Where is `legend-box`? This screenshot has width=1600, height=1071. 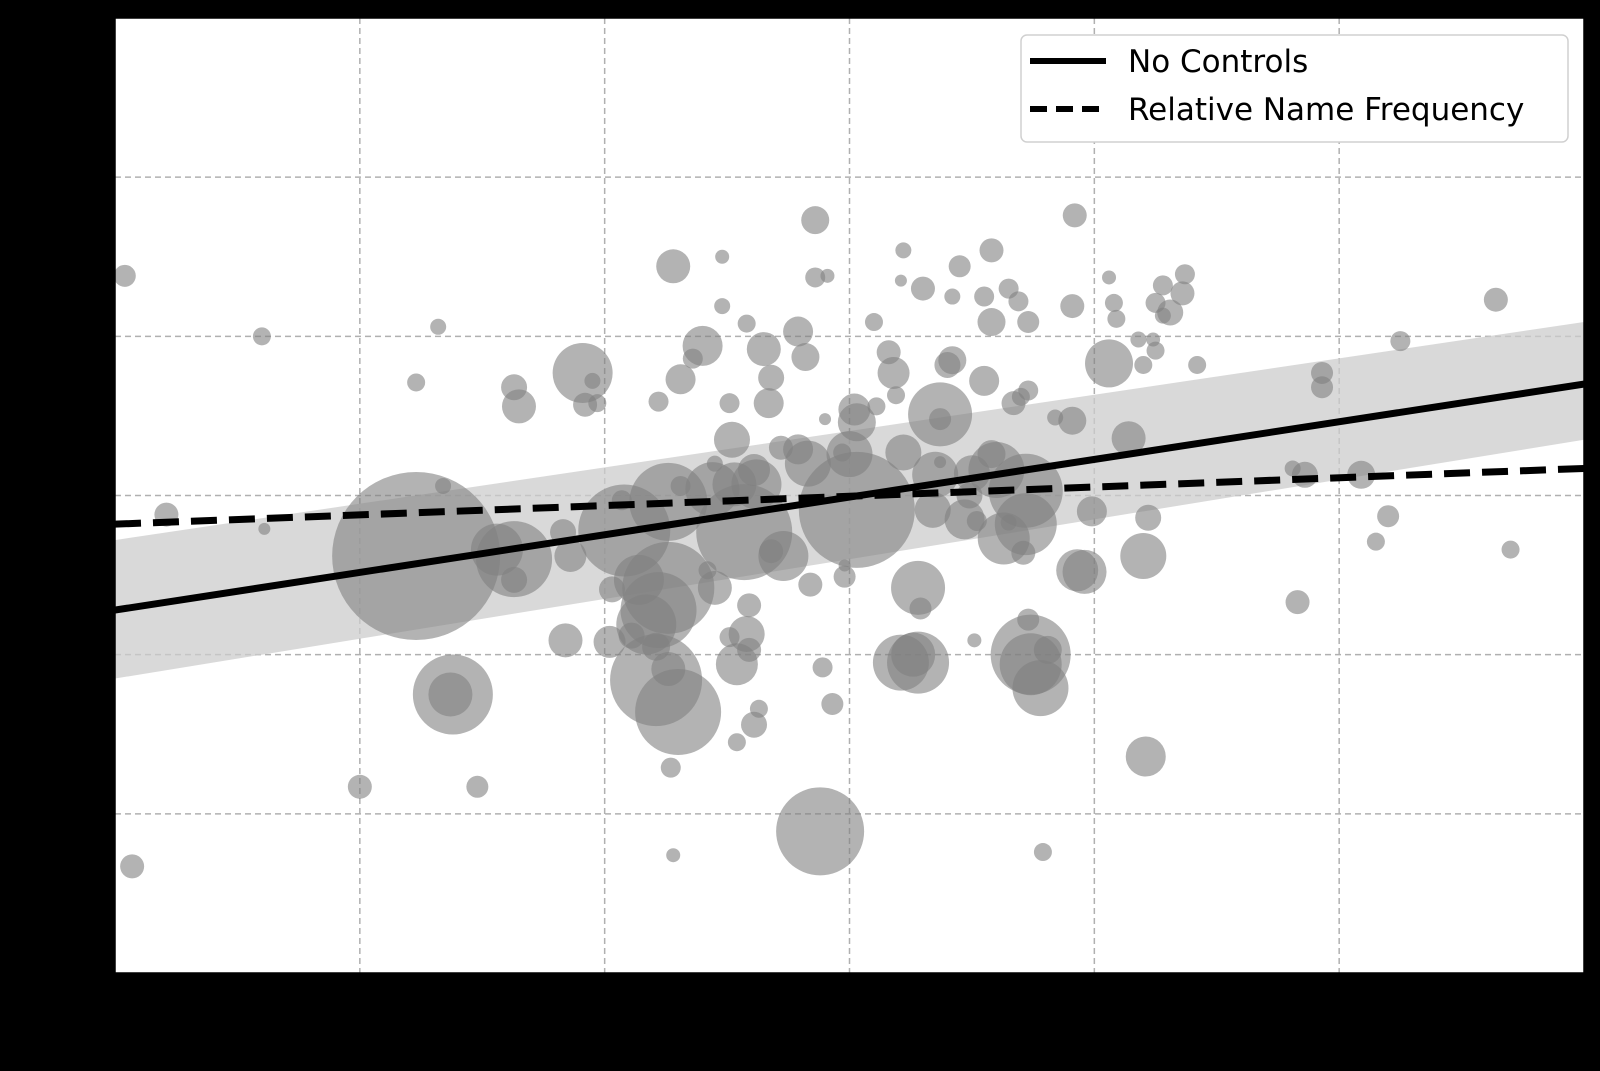 legend-box is located at coordinates (1294, 88).